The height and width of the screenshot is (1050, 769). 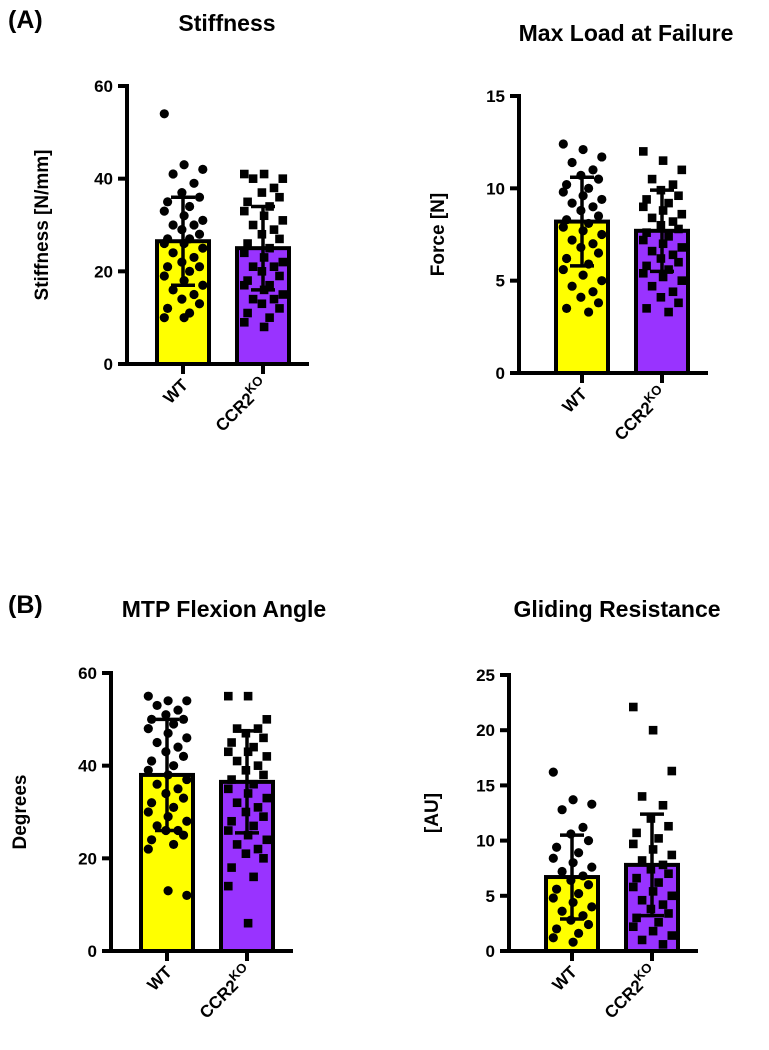 What do you see at coordinates (240, 404) in the screenshot?
I see `stiffness-category-label-ko: CCR2KO` at bounding box center [240, 404].